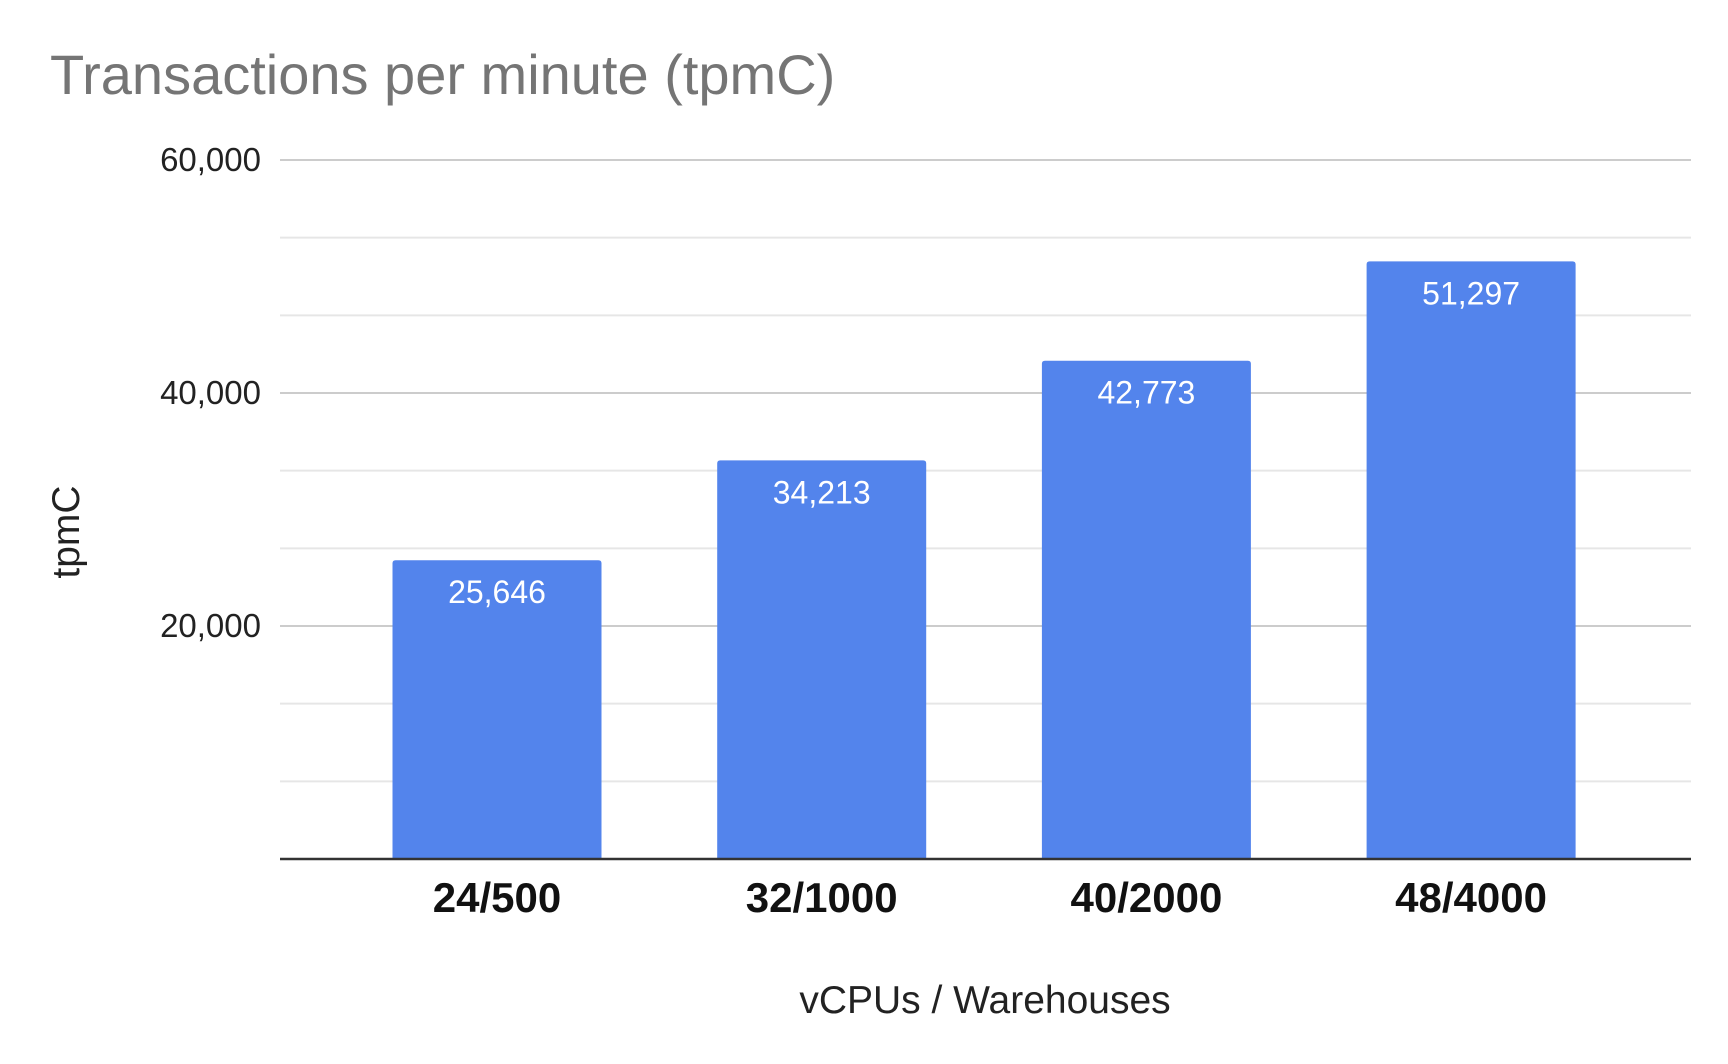  Describe the element at coordinates (984, 1000) in the screenshot. I see `x-axis-title: vCPUs / Warehouses` at that location.